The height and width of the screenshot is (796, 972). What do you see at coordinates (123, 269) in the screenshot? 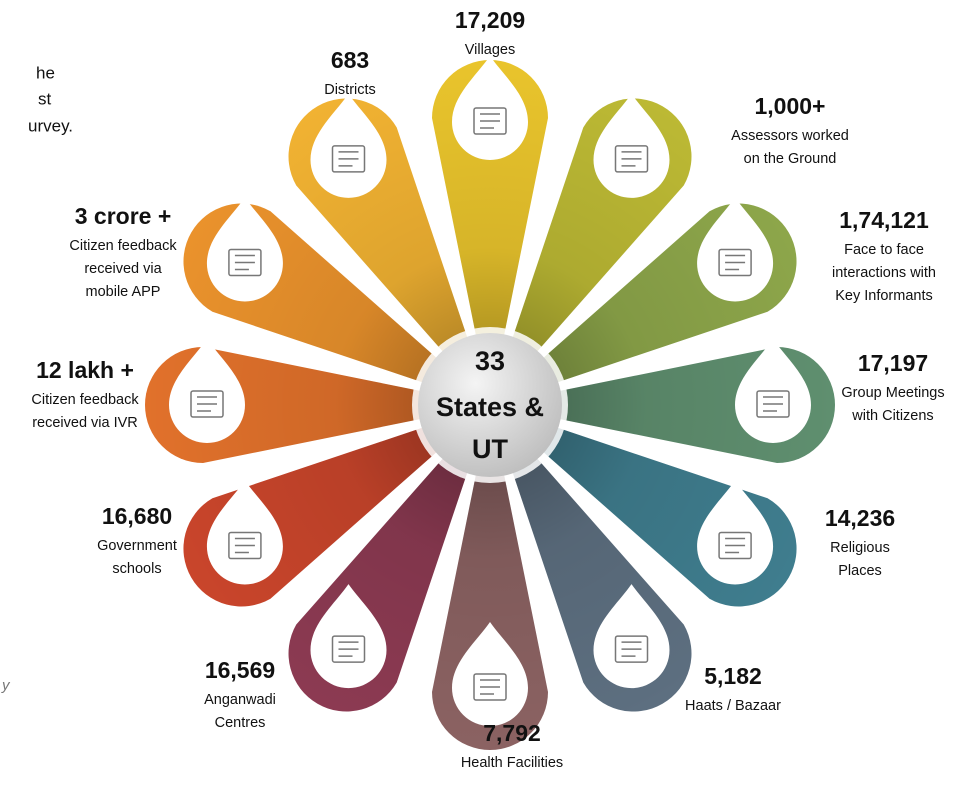
I see `stat-label: received via` at bounding box center [123, 269].